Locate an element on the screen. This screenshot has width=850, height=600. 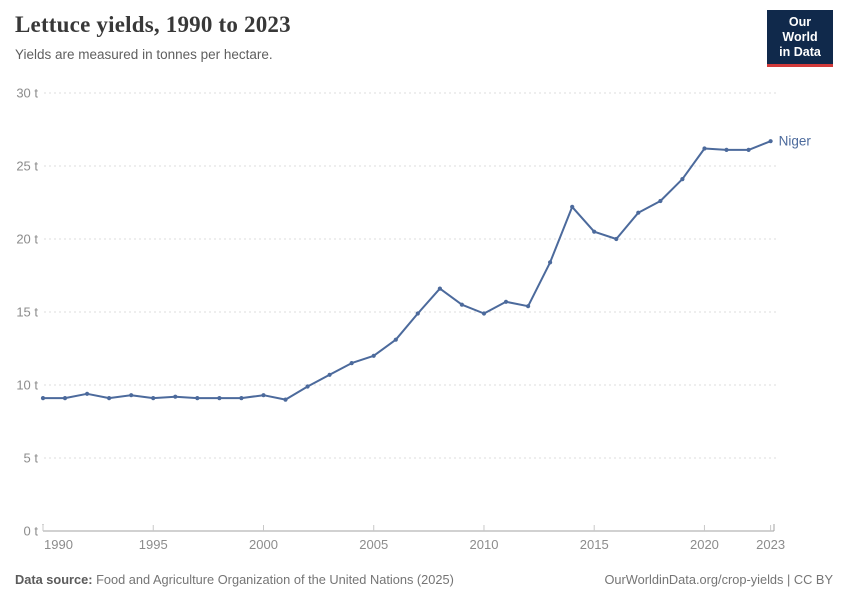
y-tick-label: 30 t is located at coordinates (27, 93).